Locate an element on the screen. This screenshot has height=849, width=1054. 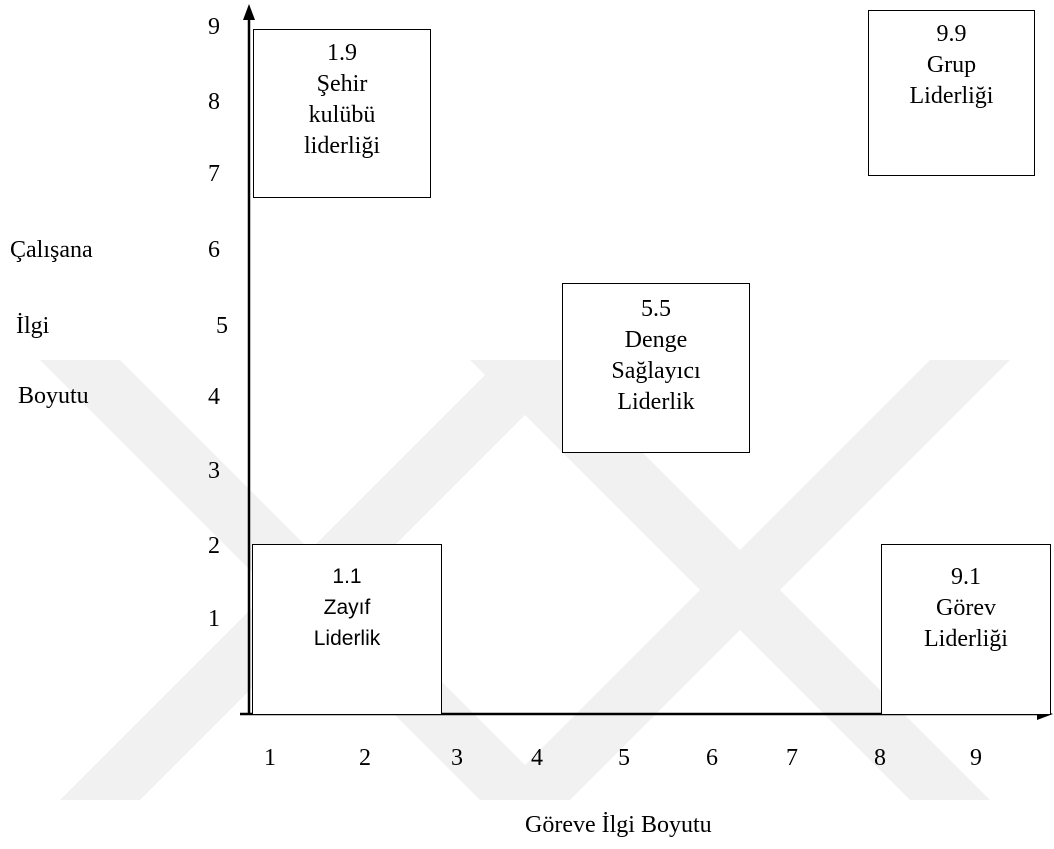
x-tick-9: 9 is located at coordinates (976, 758).